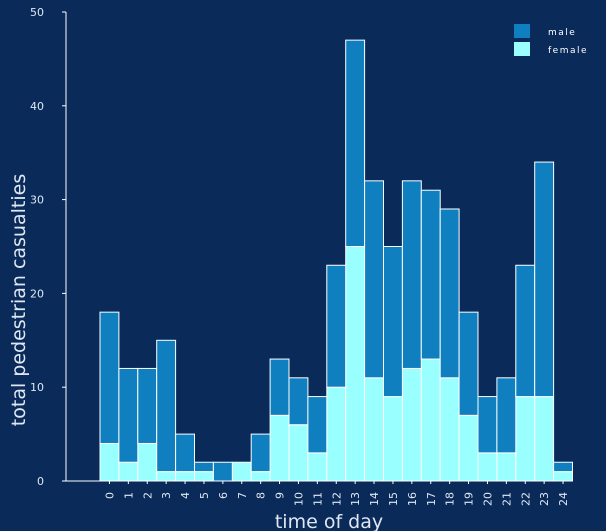 The height and width of the screenshot is (531, 606). What do you see at coordinates (280, 495) in the screenshot?
I see `x-tick-label: 9` at bounding box center [280, 495].